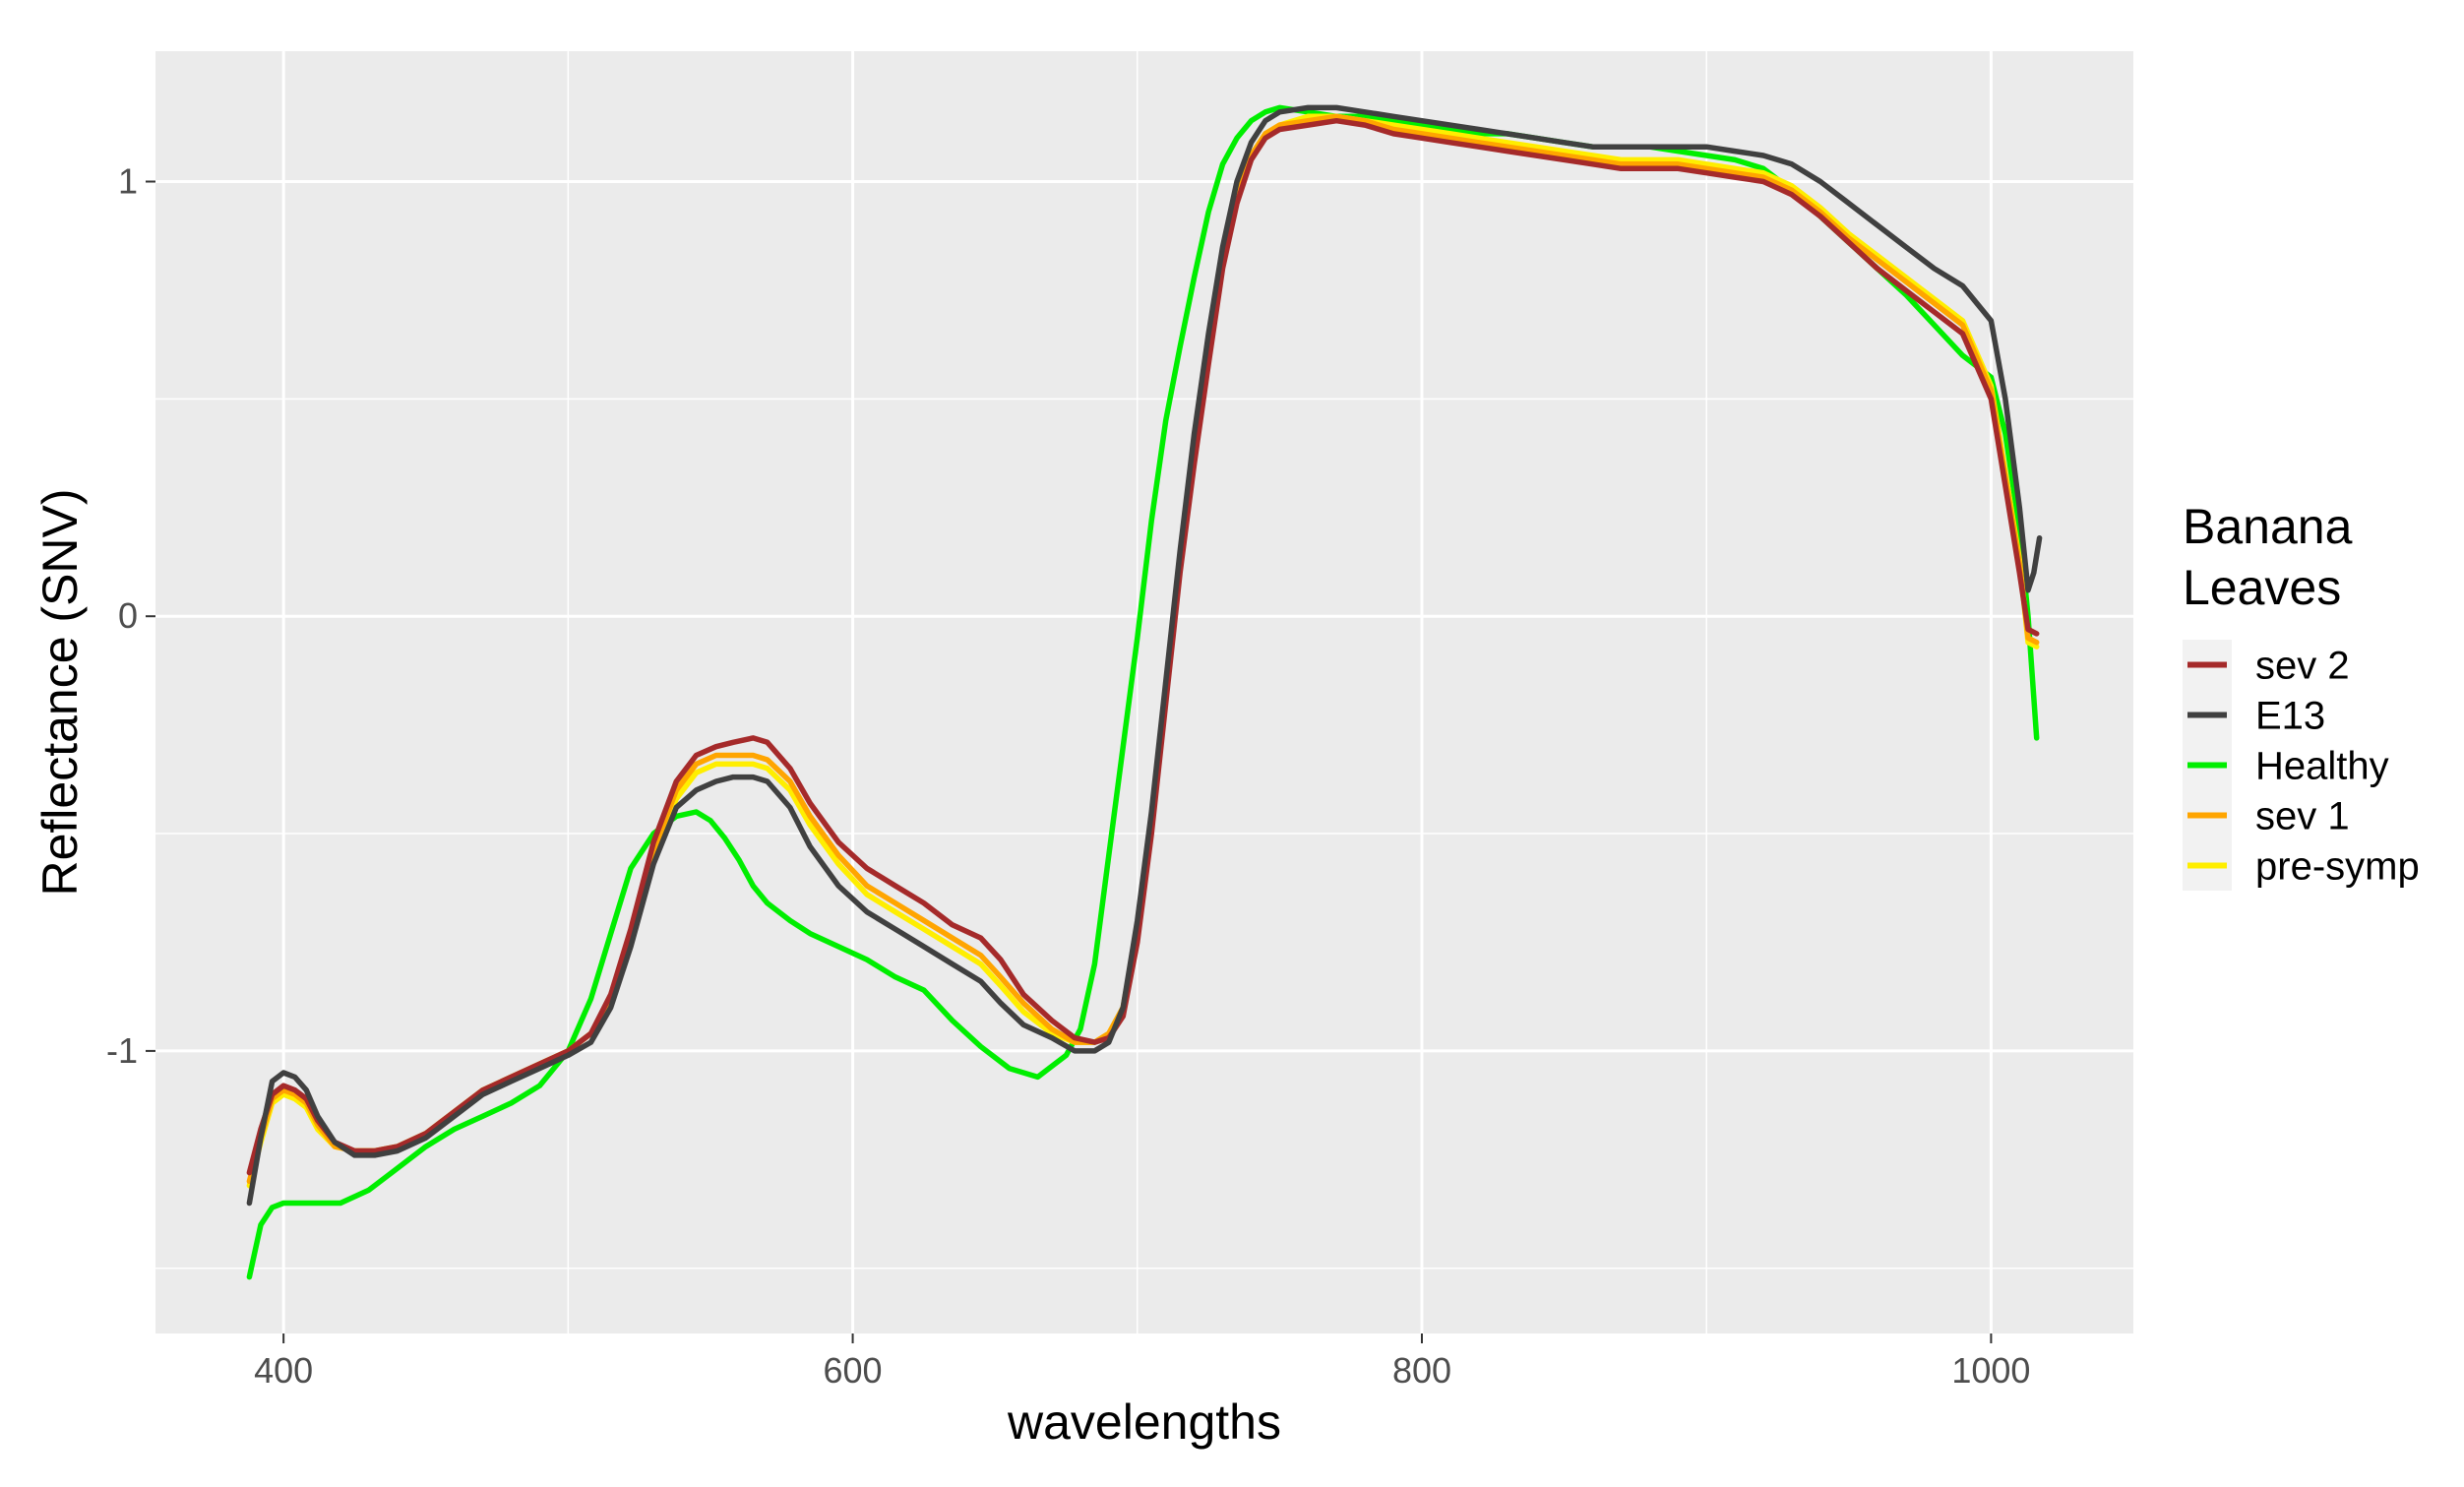  I want to click on x-axis: 400 600 800 1000, so click(1142, 1362).